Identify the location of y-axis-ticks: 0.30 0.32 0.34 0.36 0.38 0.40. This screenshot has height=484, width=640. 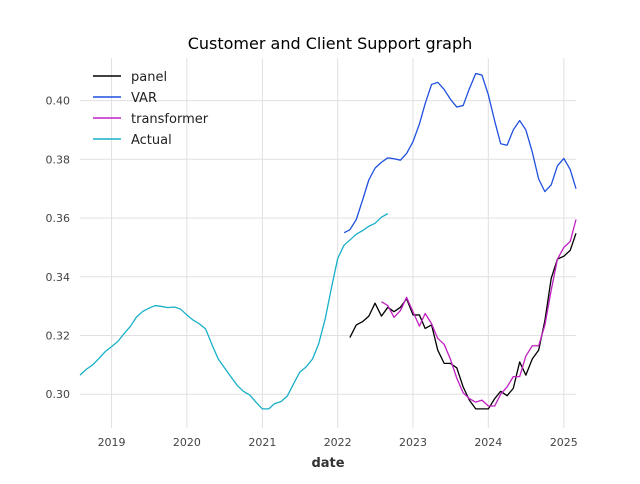
(58, 248).